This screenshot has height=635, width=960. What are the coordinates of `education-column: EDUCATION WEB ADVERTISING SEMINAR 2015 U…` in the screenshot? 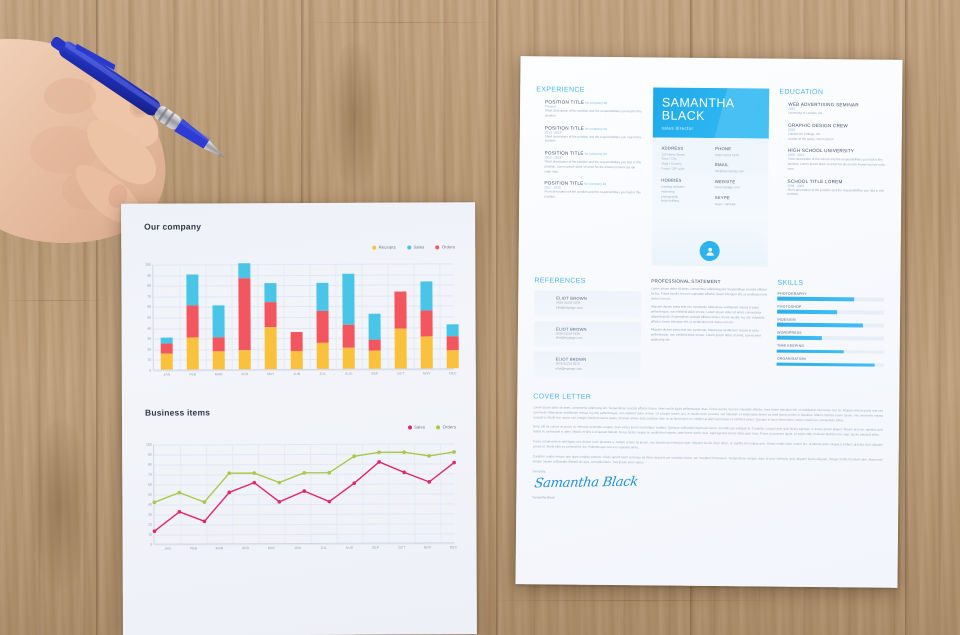 It's located at (832, 178).